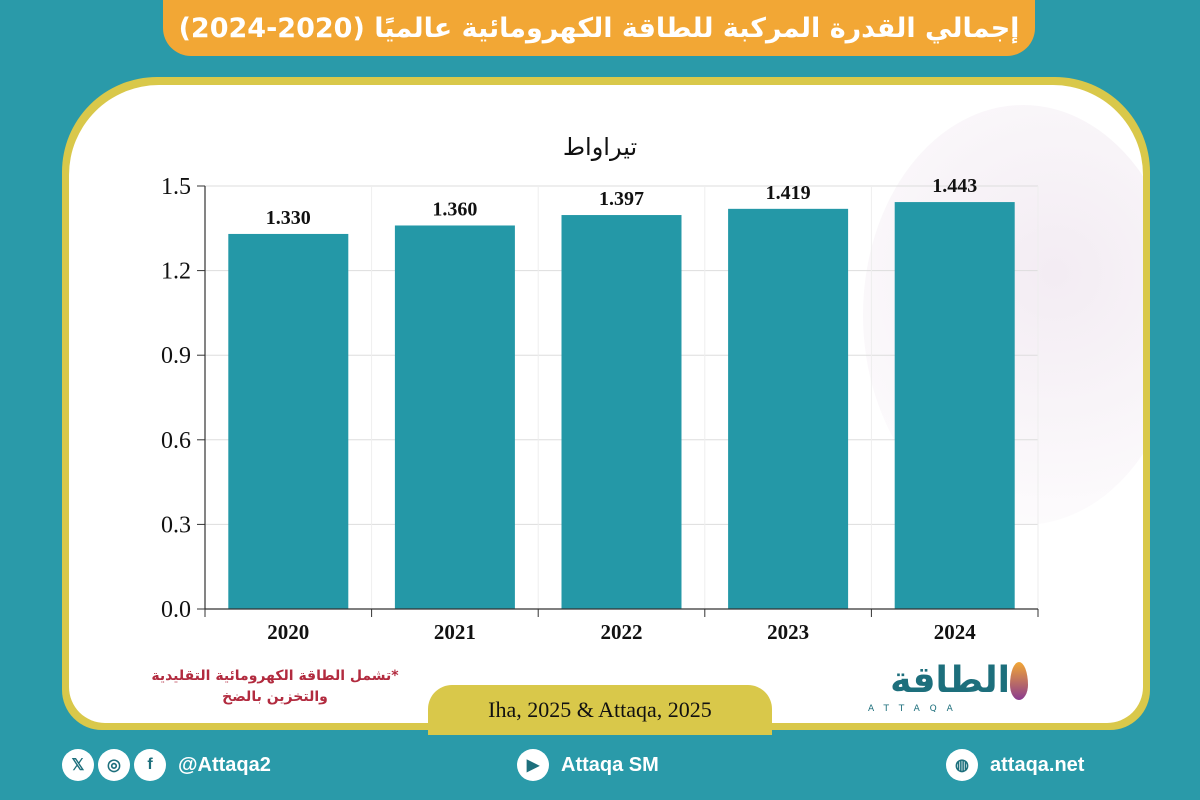  What do you see at coordinates (150, 765) in the screenshot?
I see `facebook-icon: f` at bounding box center [150, 765].